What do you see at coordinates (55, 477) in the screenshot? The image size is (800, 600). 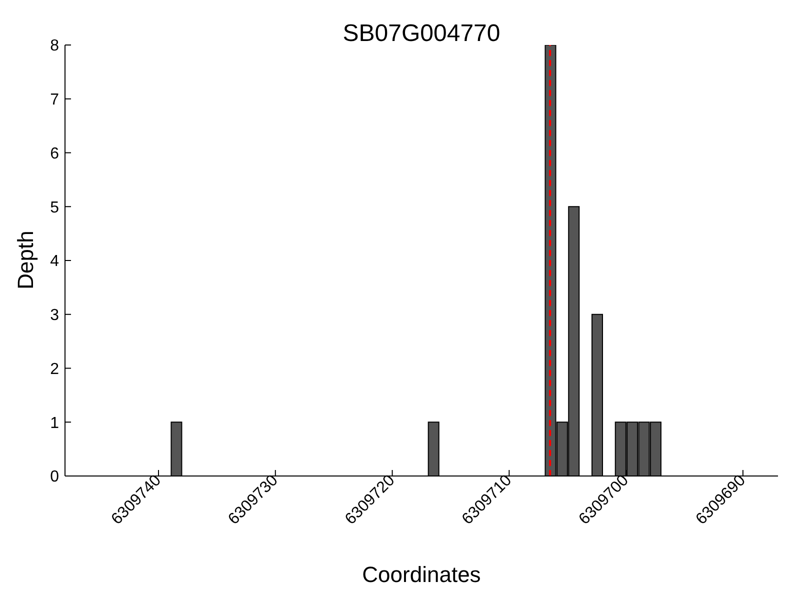 I see `y-tick-label: 0` at bounding box center [55, 477].